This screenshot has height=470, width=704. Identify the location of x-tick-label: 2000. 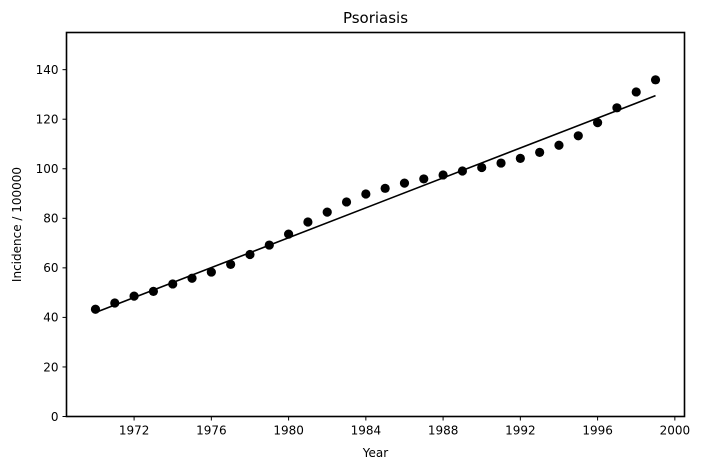
(675, 431).